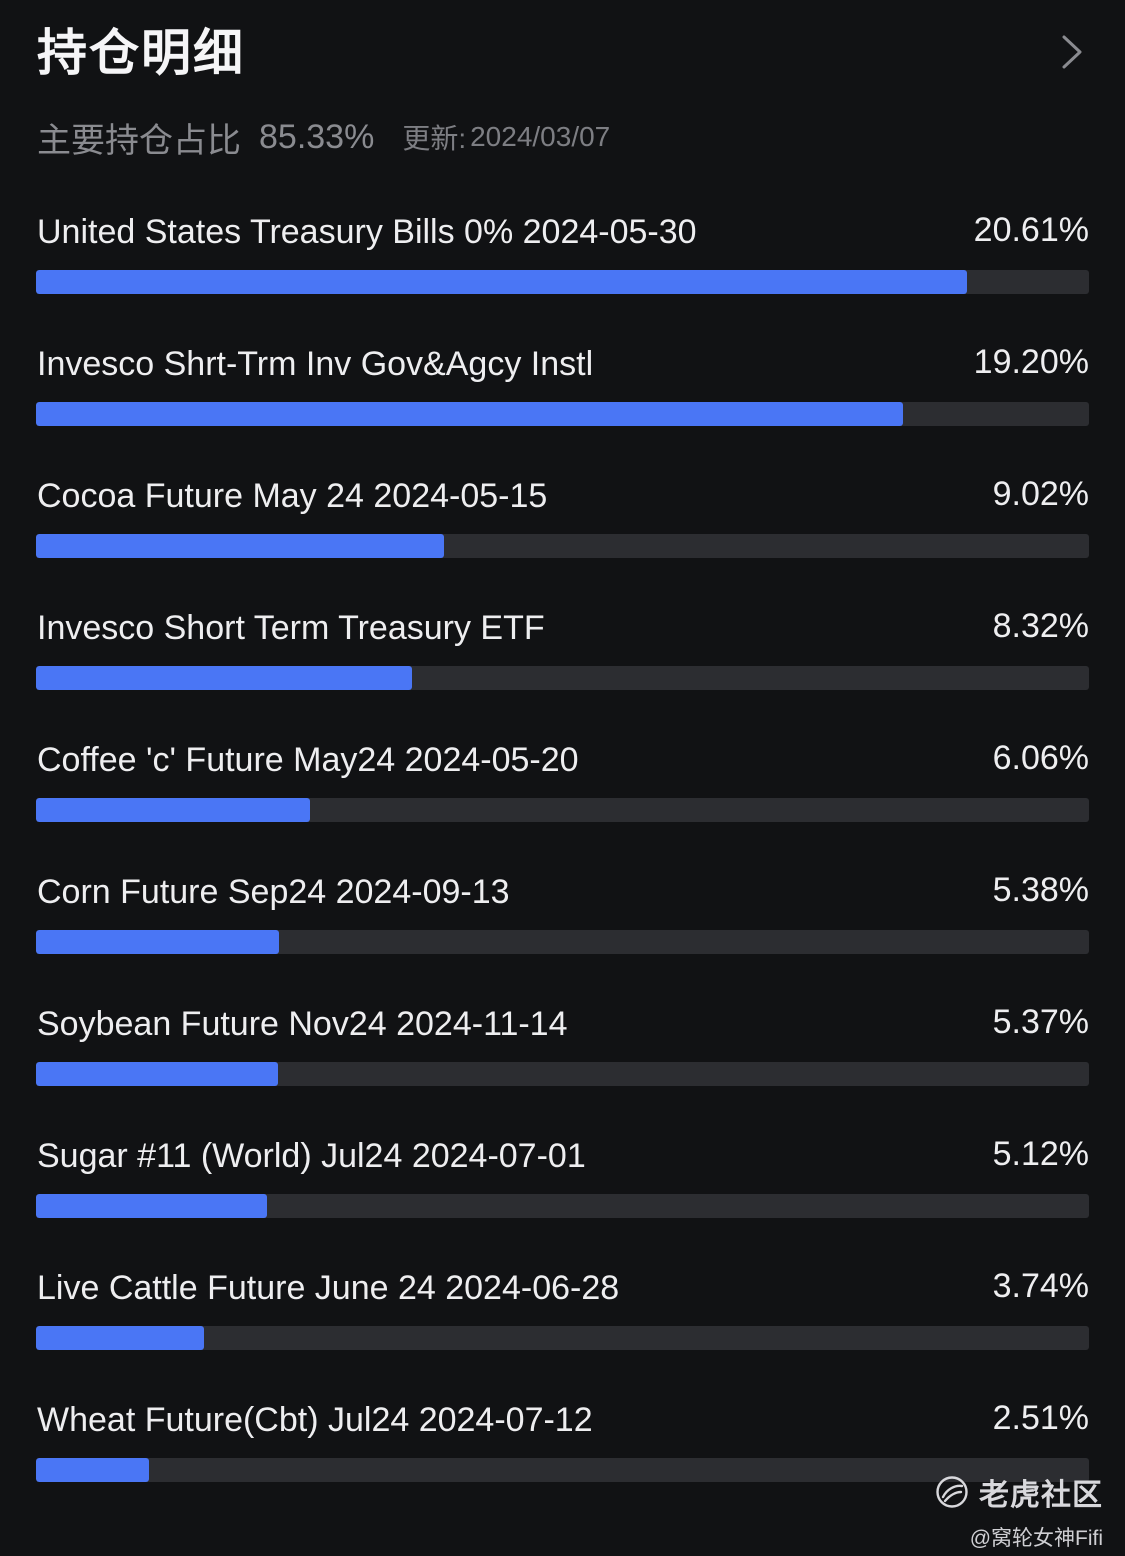  I want to click on update-label: 更新:, so click(434, 138).